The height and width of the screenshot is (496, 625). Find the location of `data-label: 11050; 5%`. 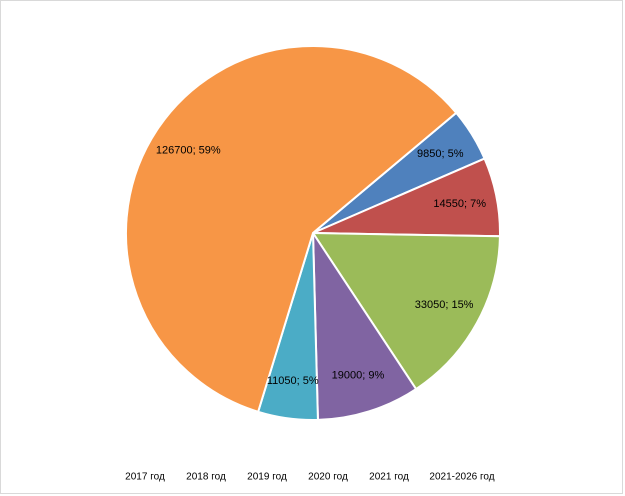

data-label: 11050; 5% is located at coordinates (293, 381).